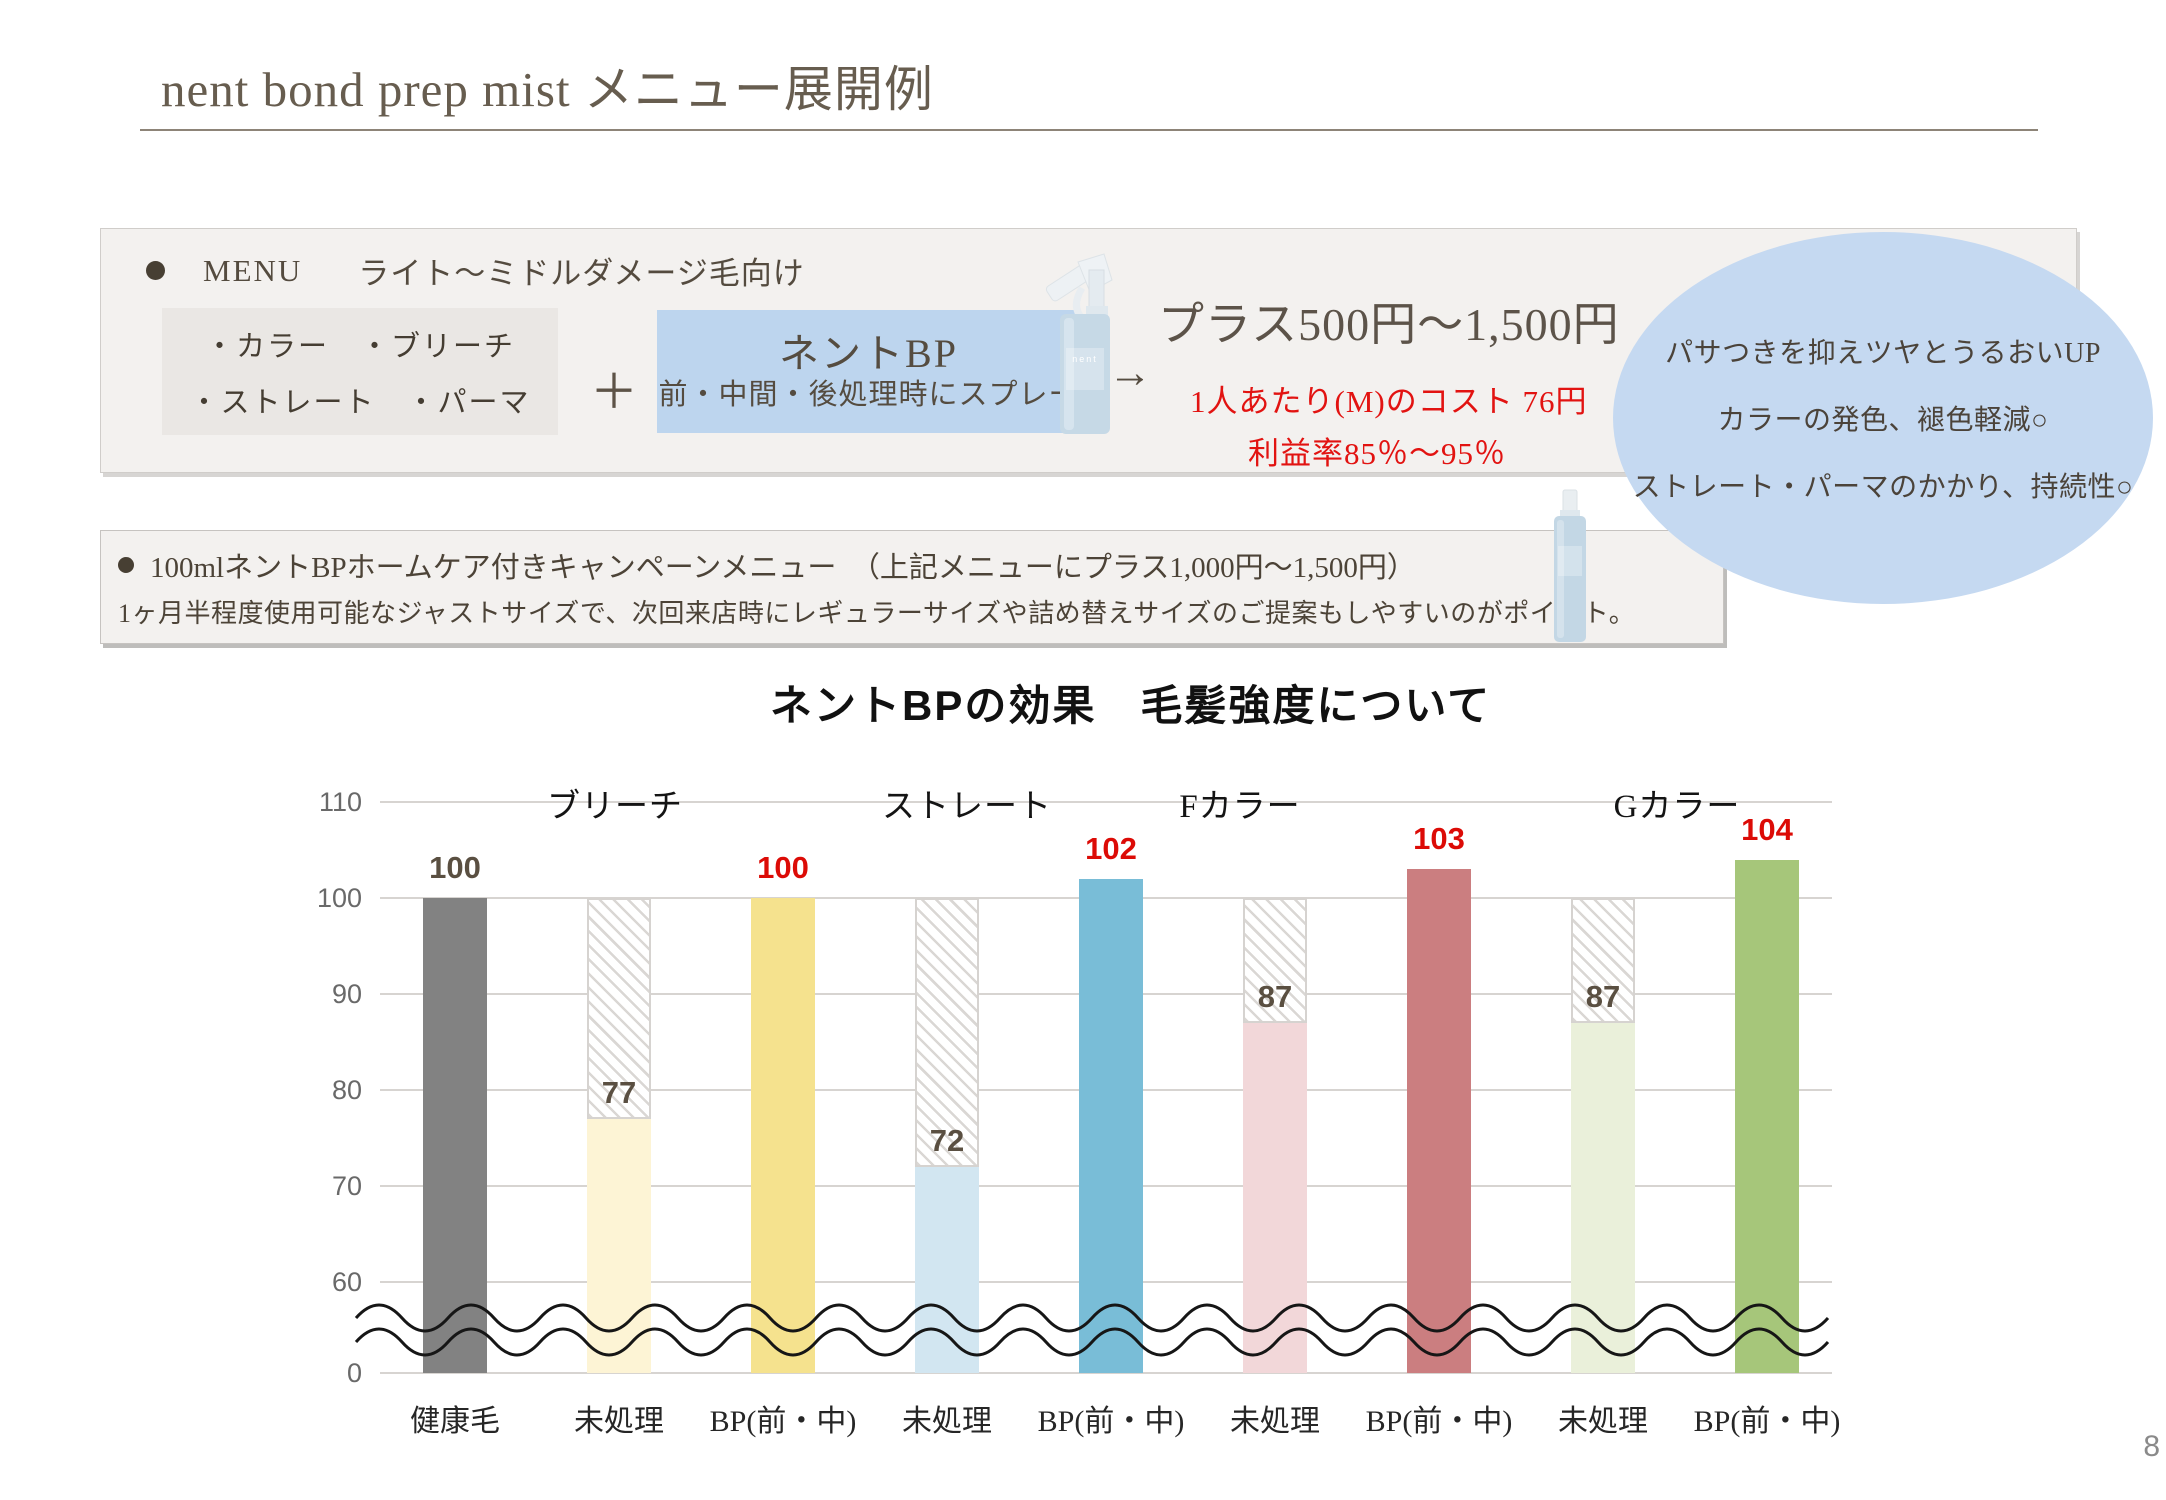 Image resolution: width=2166 pixels, height=1500 pixels. What do you see at coordinates (340, 802) in the screenshot?
I see `y-axis-tick-label: 110` at bounding box center [340, 802].